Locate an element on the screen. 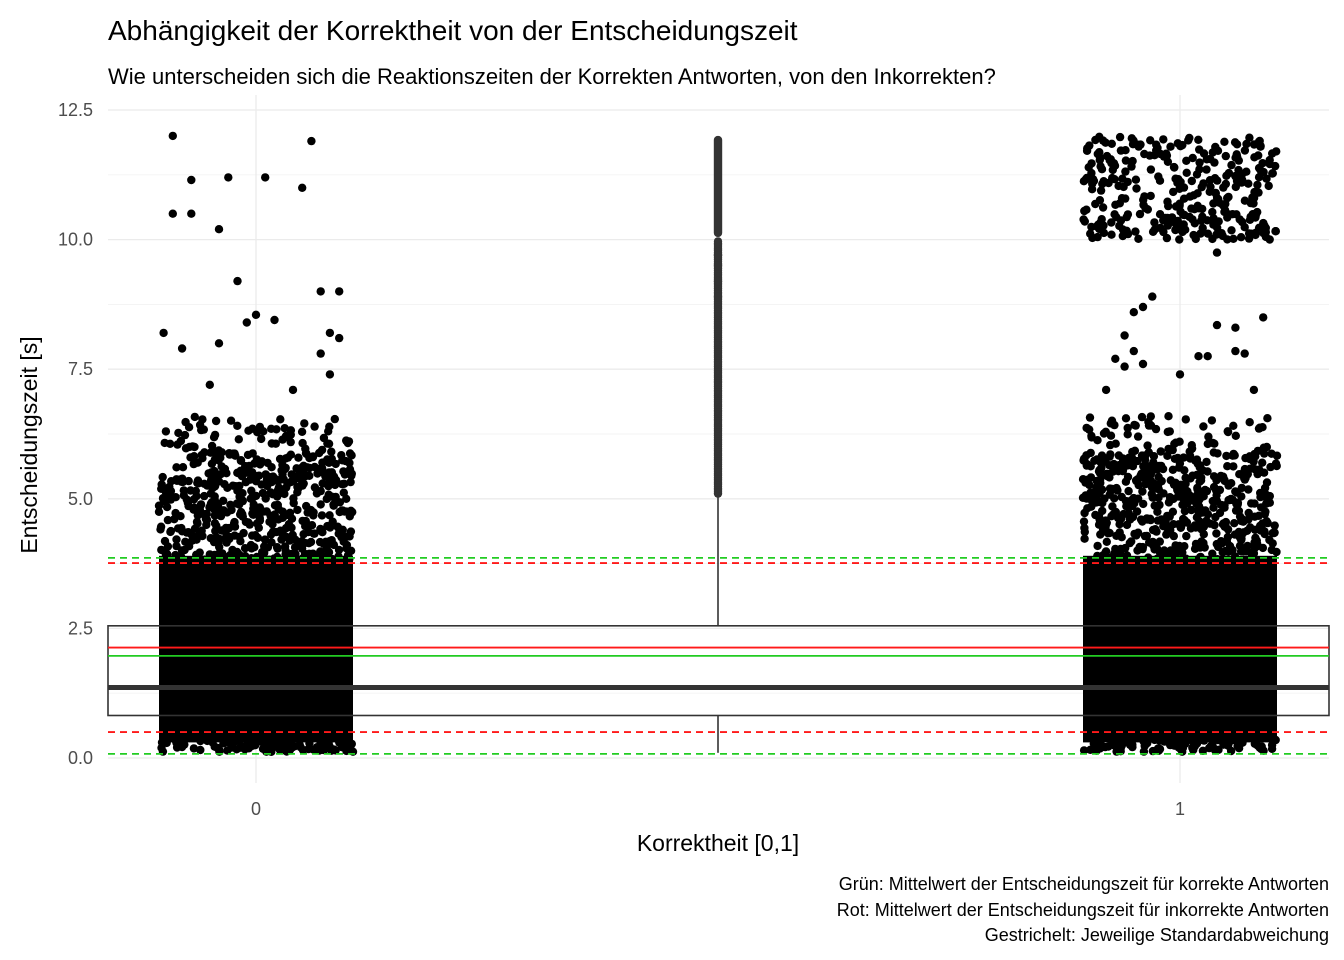  y-tick-label: 0.0 is located at coordinates (80, 758).